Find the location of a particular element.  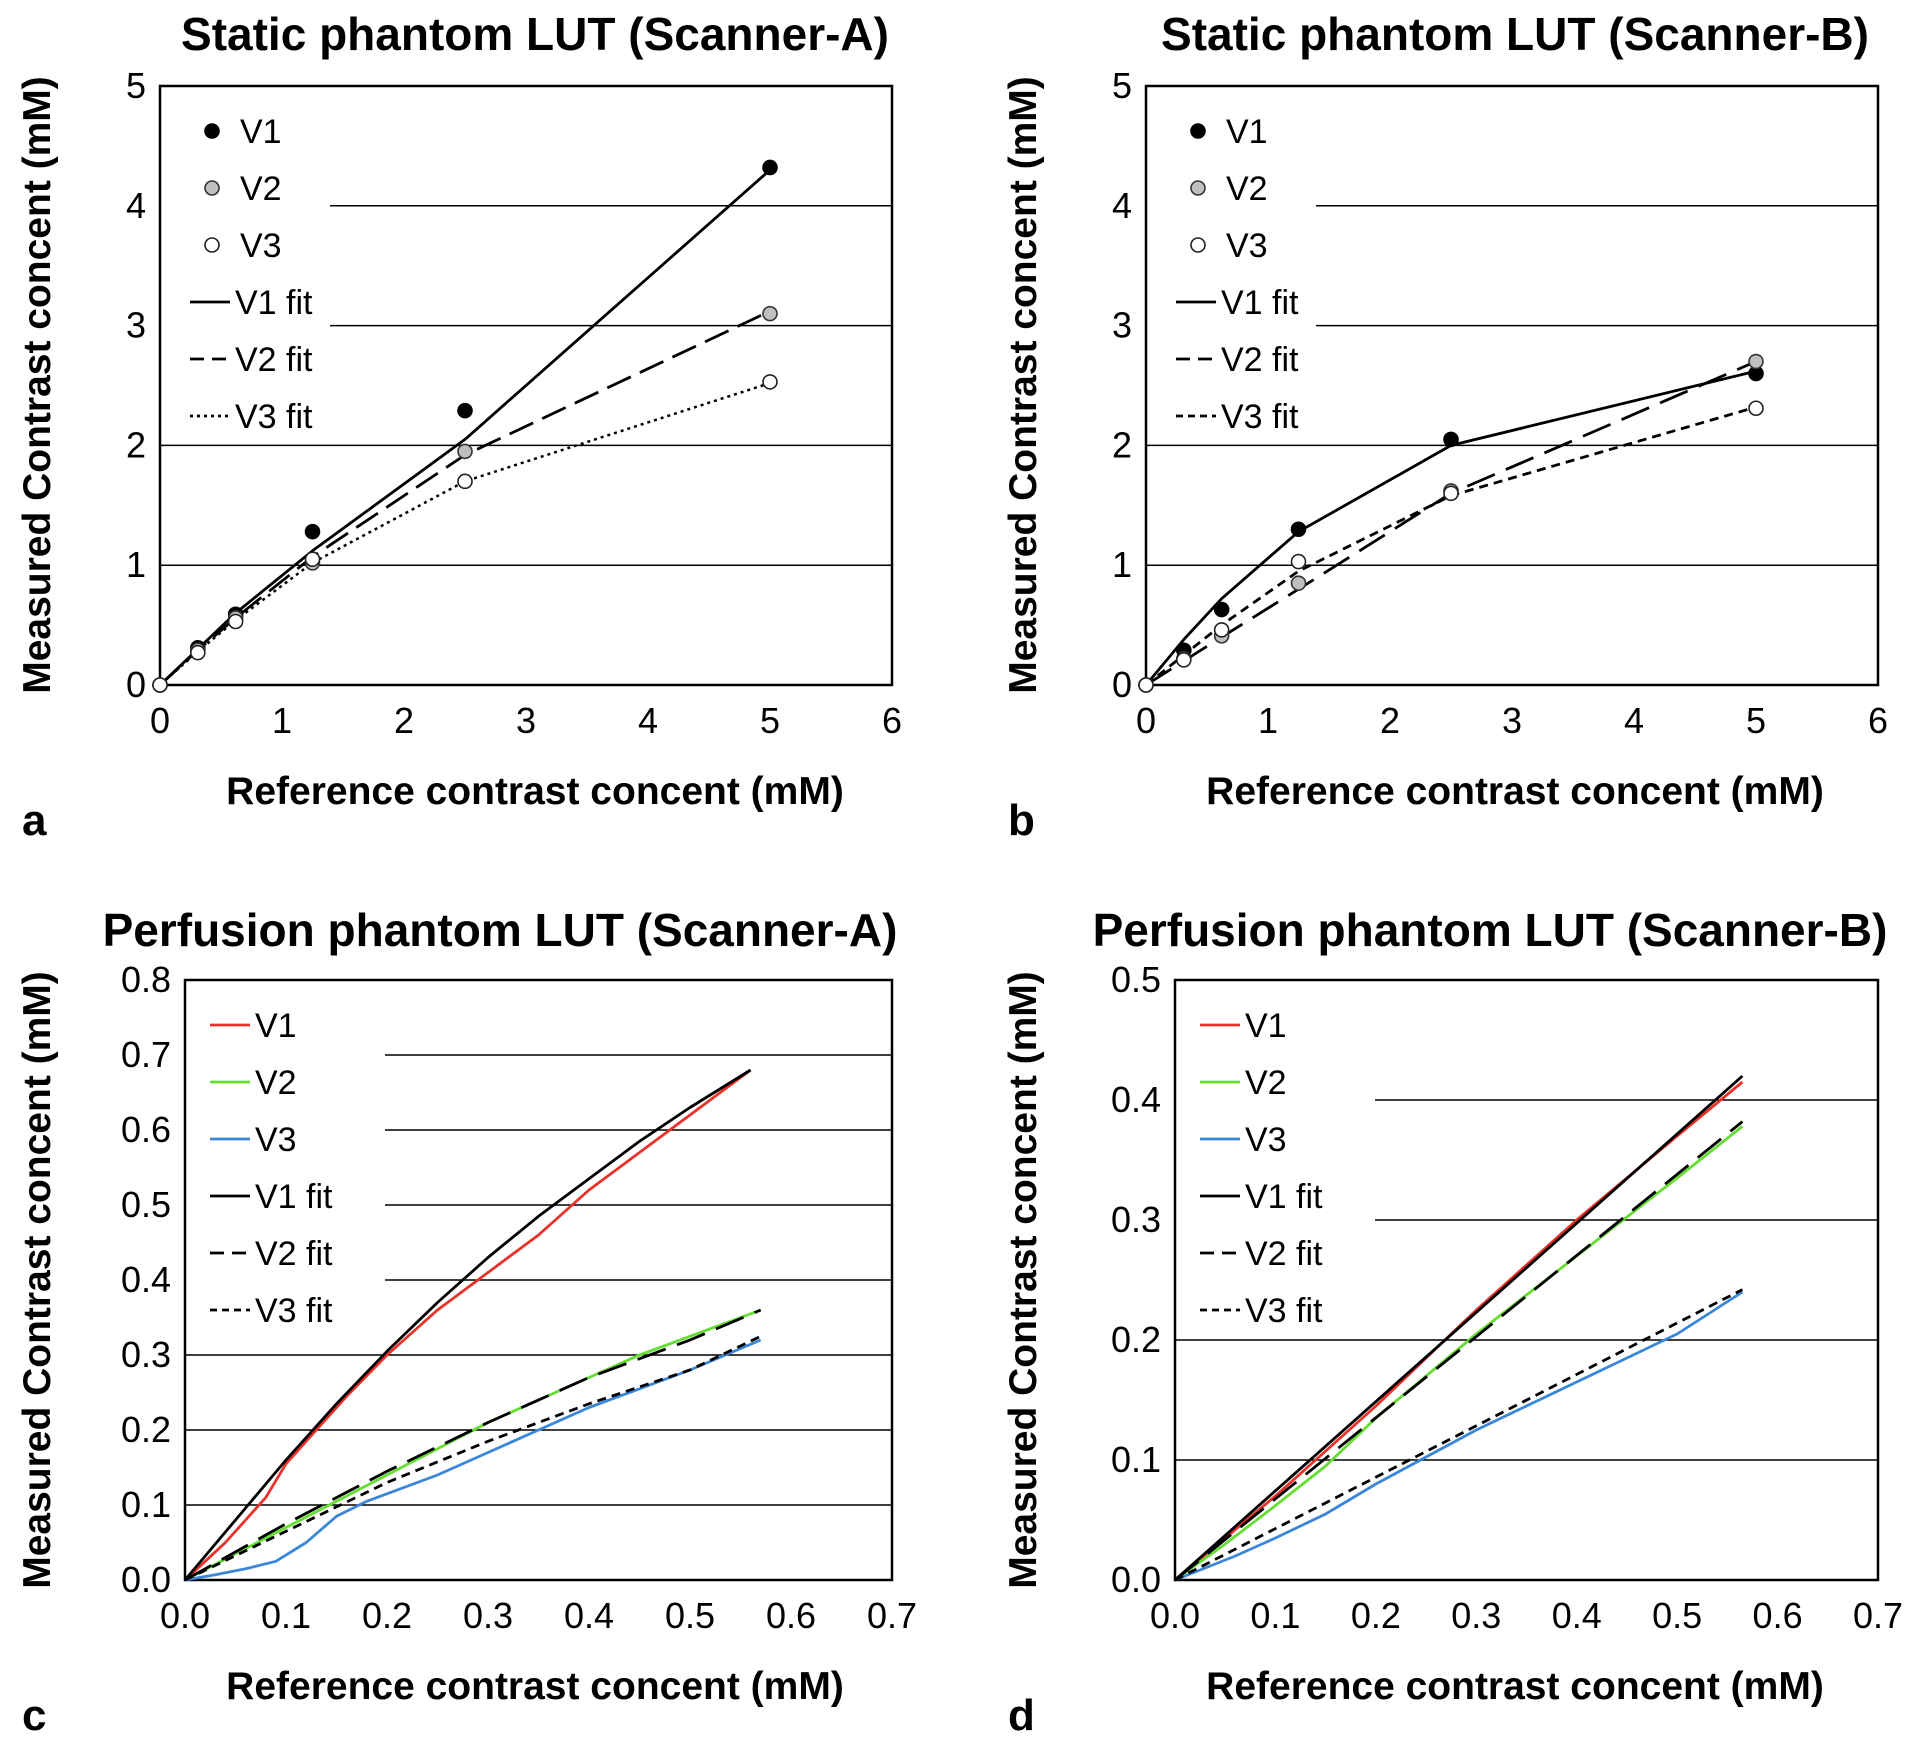

y-tick-label-d-1: 0.1 is located at coordinates (1136, 1459).